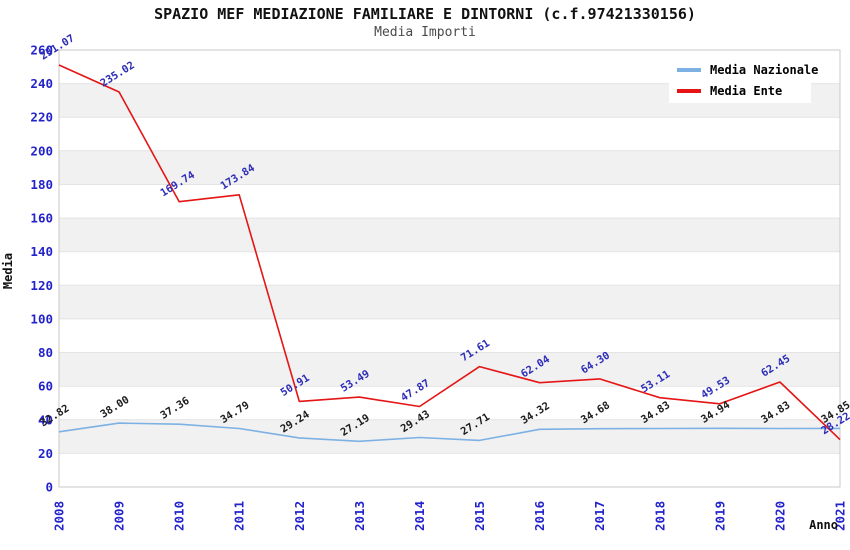 Image resolution: width=850 pixels, height=550 pixels. I want to click on x-tick-label: 2019, so click(719, 516).